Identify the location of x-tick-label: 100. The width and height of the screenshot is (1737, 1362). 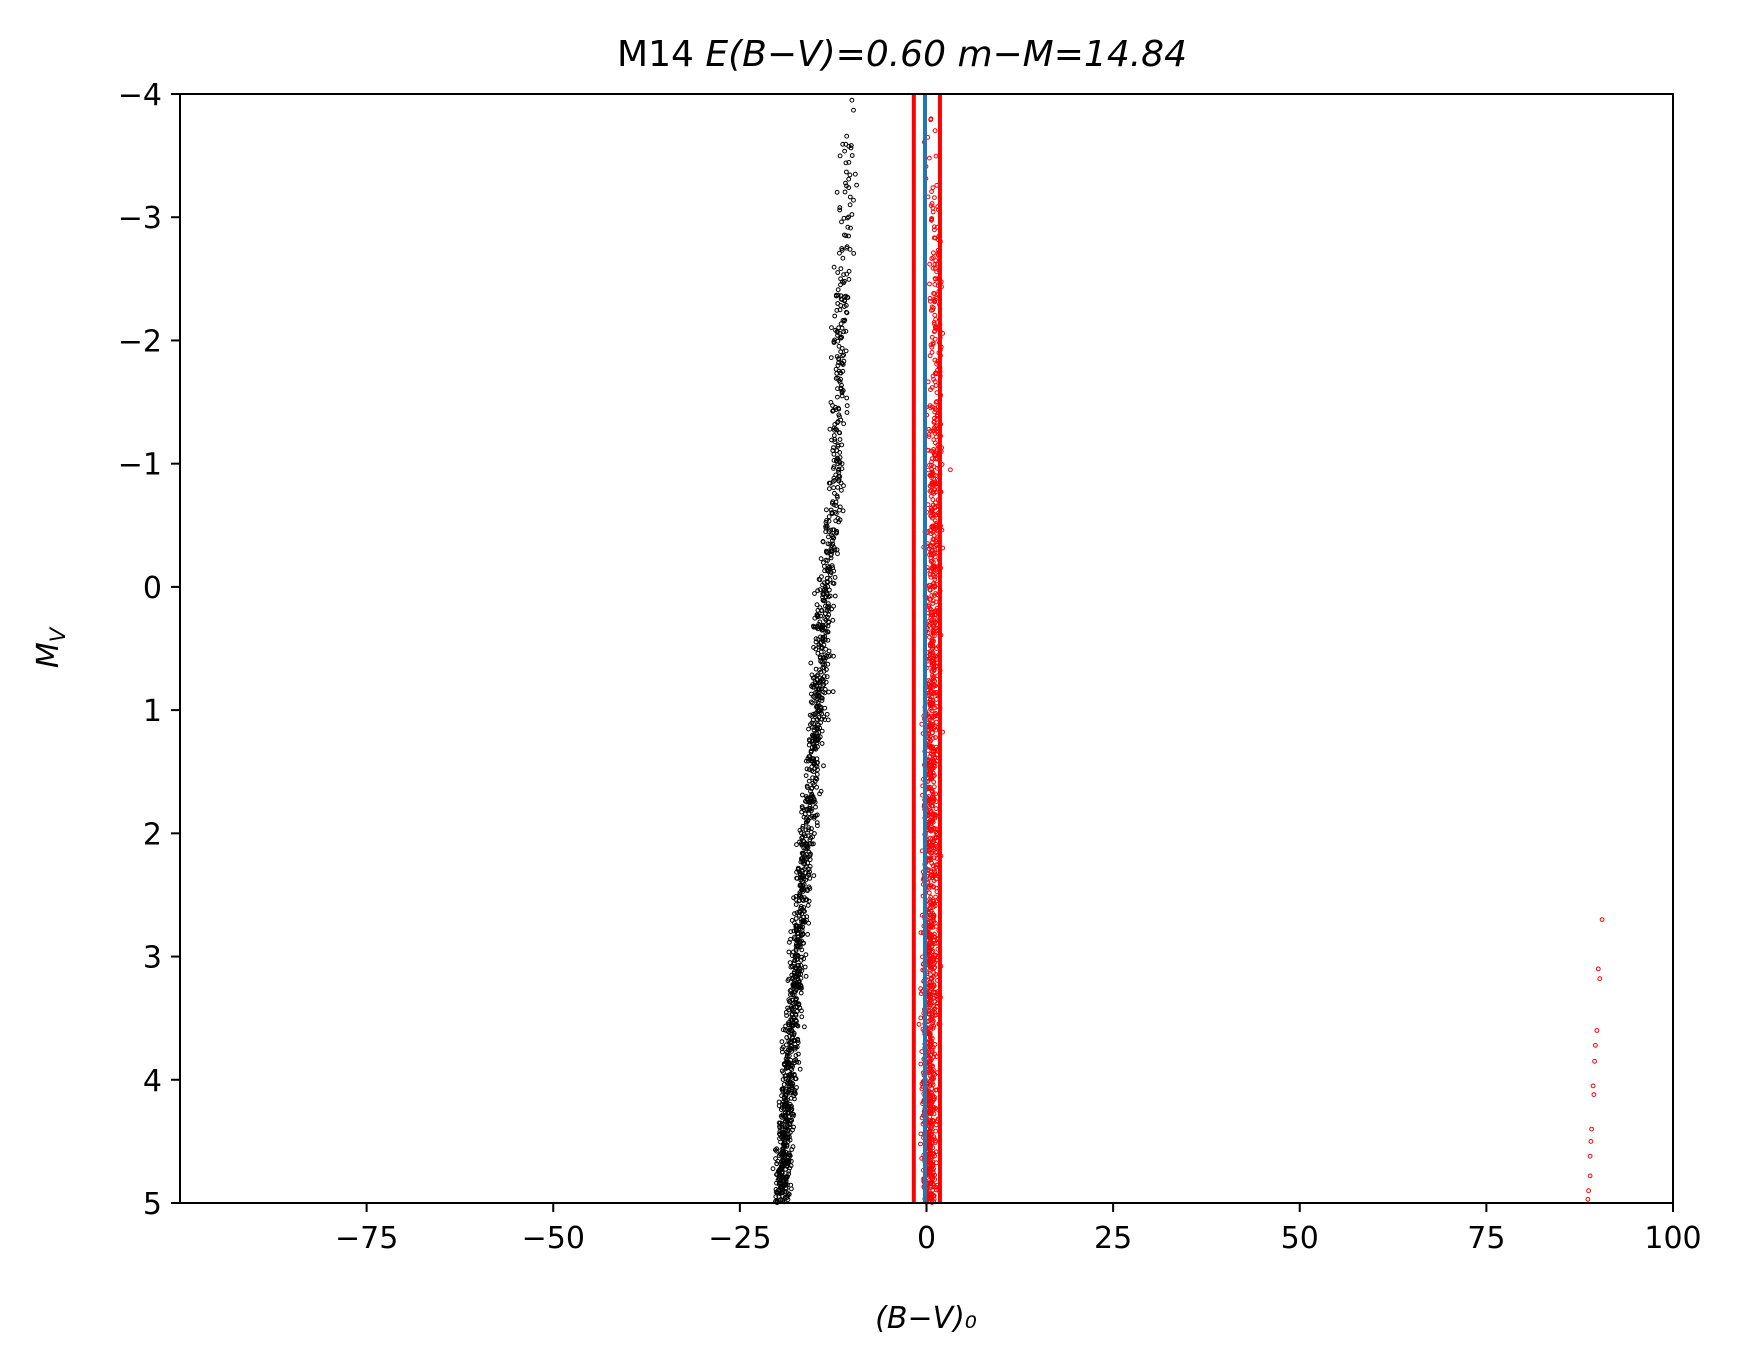
(1672, 1238).